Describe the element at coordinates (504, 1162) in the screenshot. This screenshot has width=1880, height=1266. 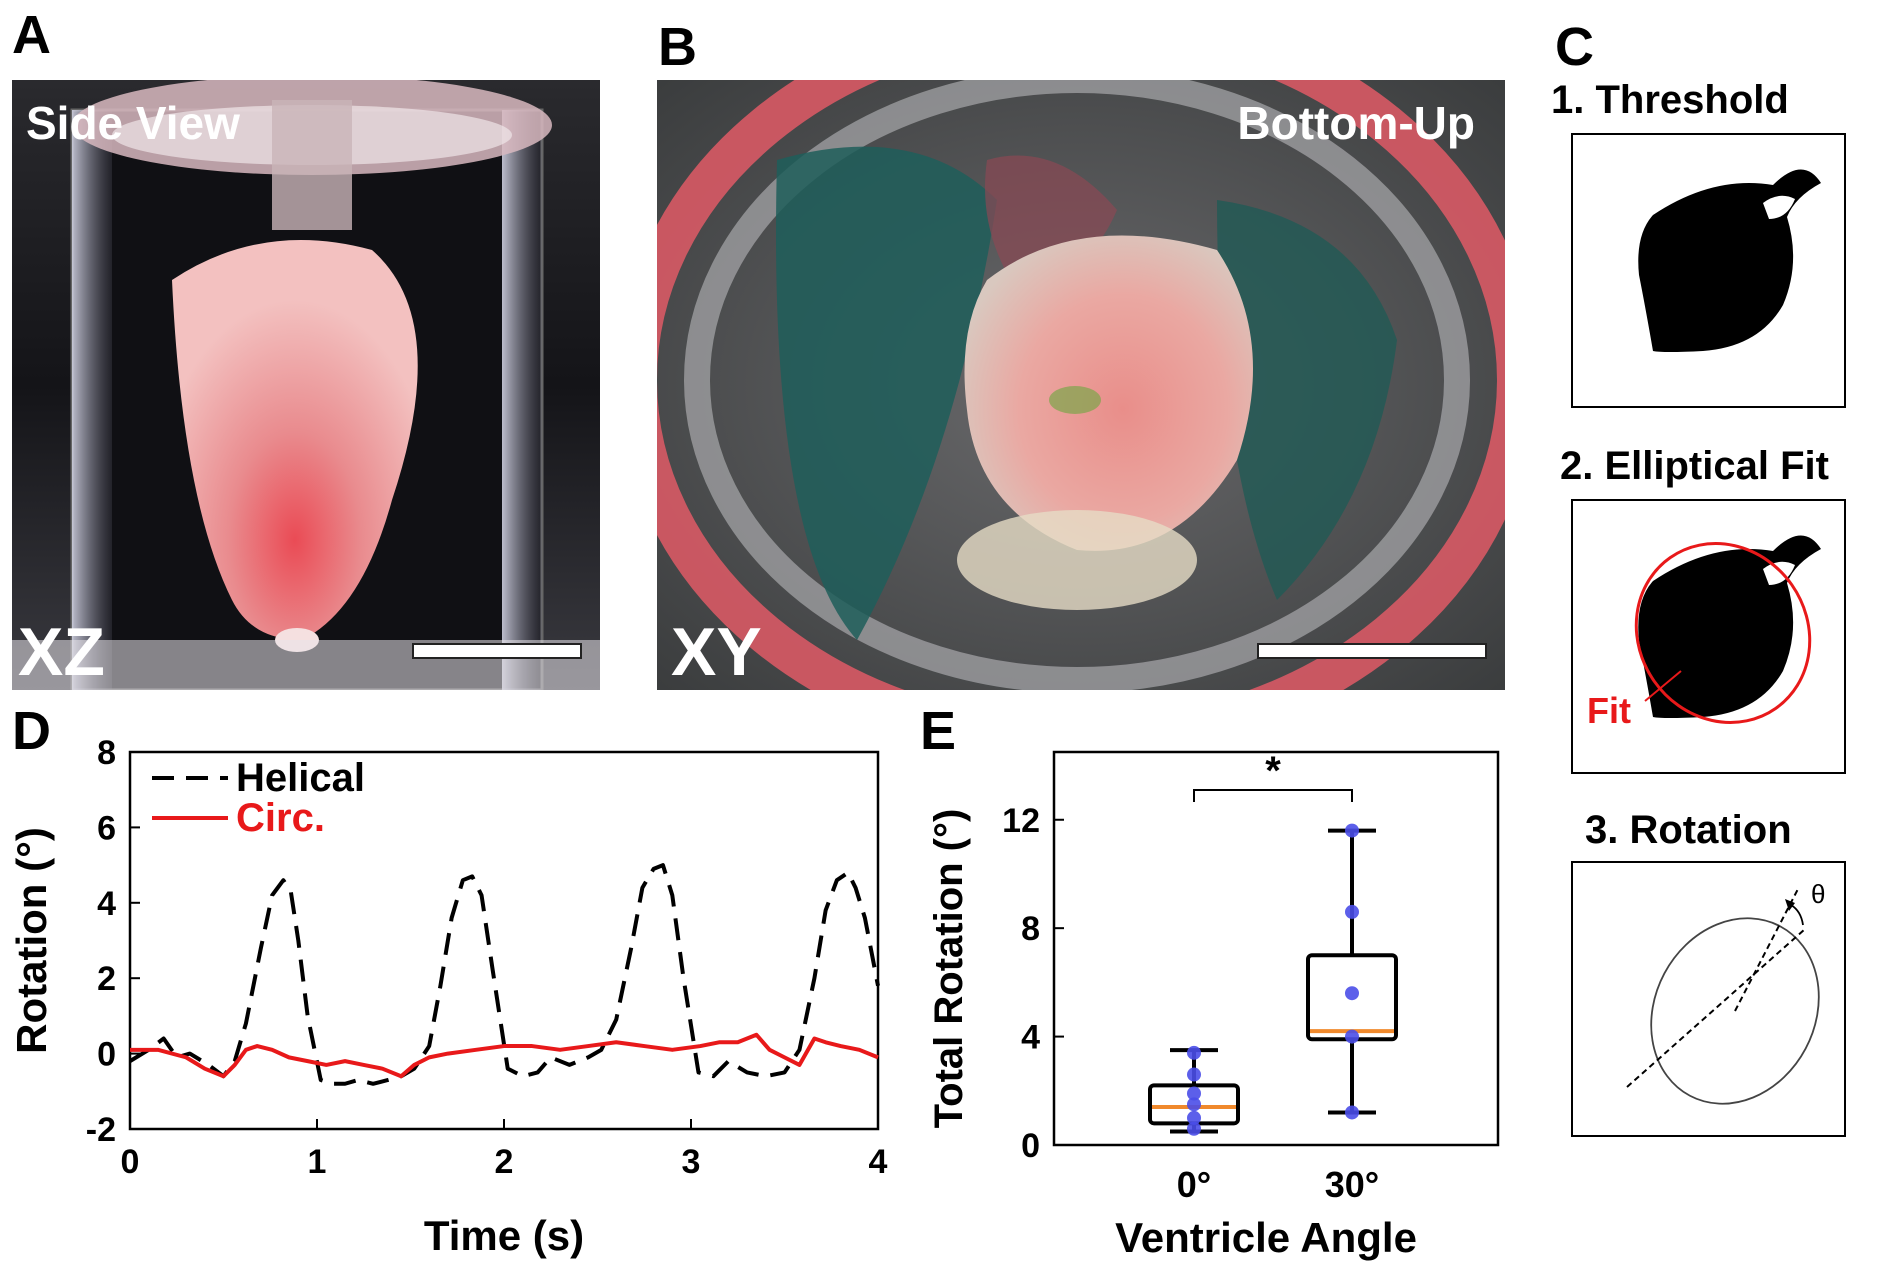
I see `x-tick-label: 2` at that location.